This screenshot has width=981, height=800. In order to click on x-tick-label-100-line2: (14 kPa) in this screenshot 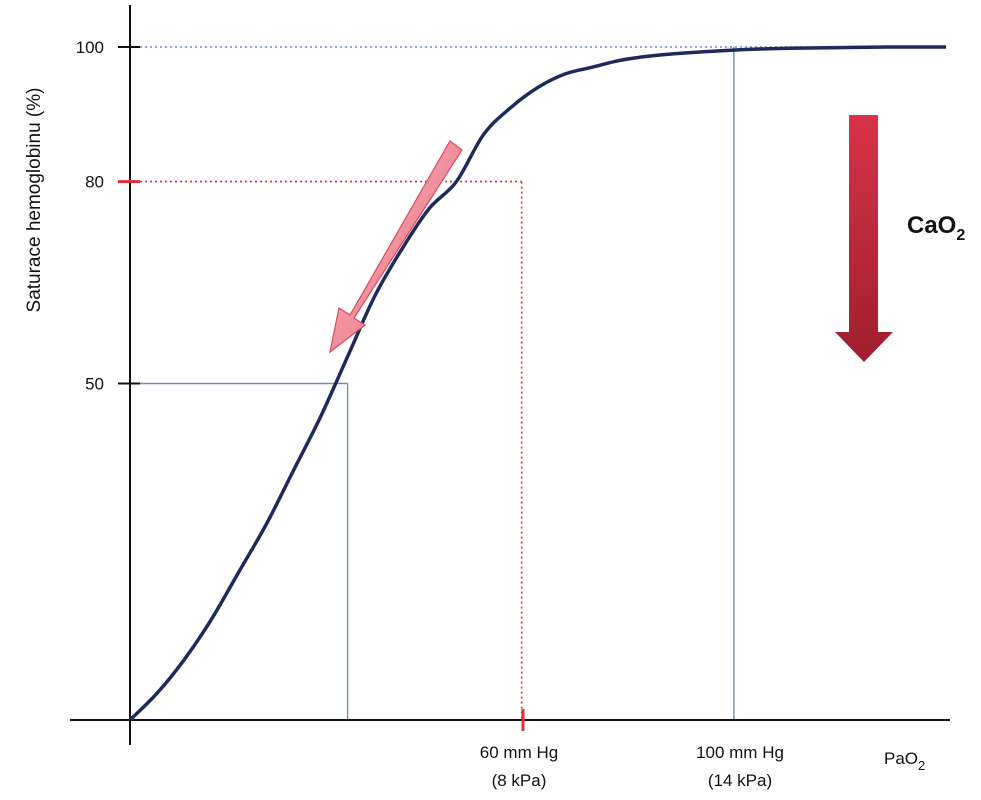, I will do `click(740, 780)`.